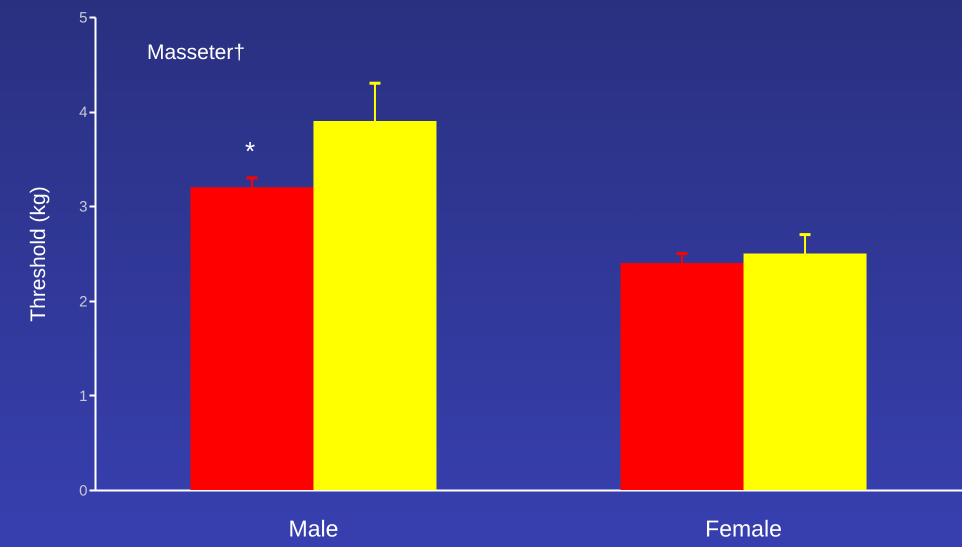 The width and height of the screenshot is (962, 547). What do you see at coordinates (743, 529) in the screenshot?
I see `x-tick-label: Female` at bounding box center [743, 529].